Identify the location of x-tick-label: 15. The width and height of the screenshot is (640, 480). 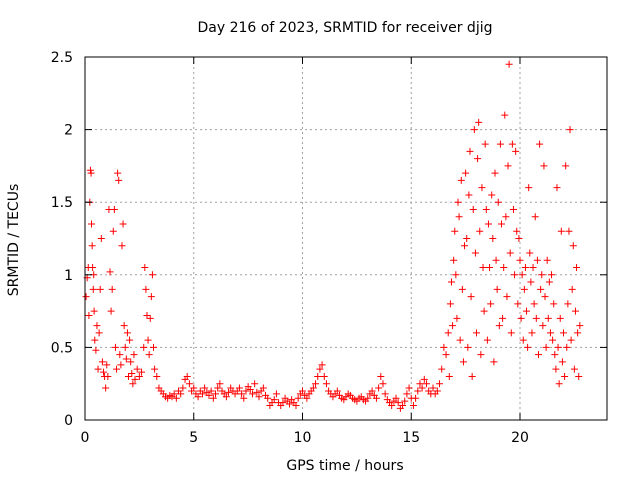
(411, 438).